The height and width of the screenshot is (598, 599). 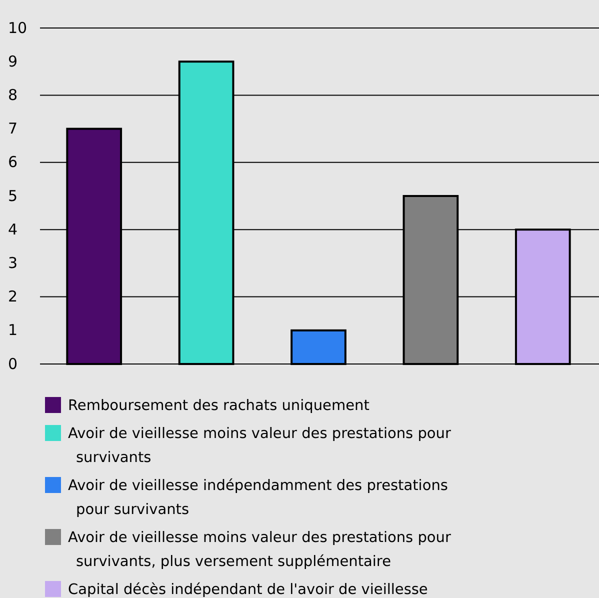 I want to click on legend-label: Avoir de vieillesse moins valeur des prestations pour survivants, so click(x=259, y=446).